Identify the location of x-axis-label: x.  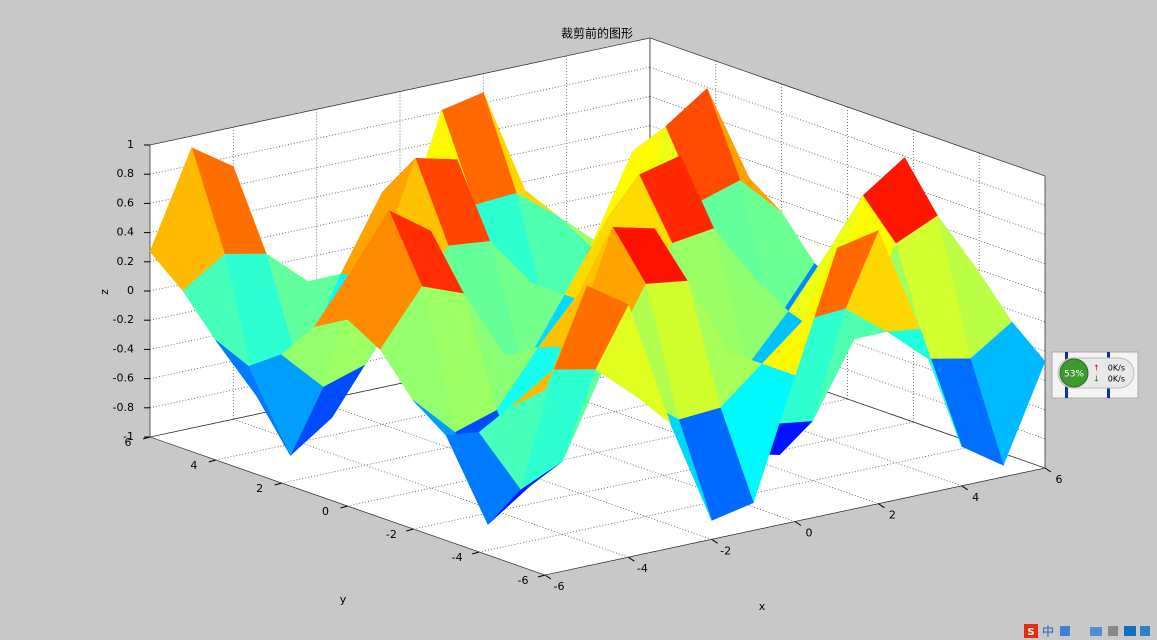
(762, 606).